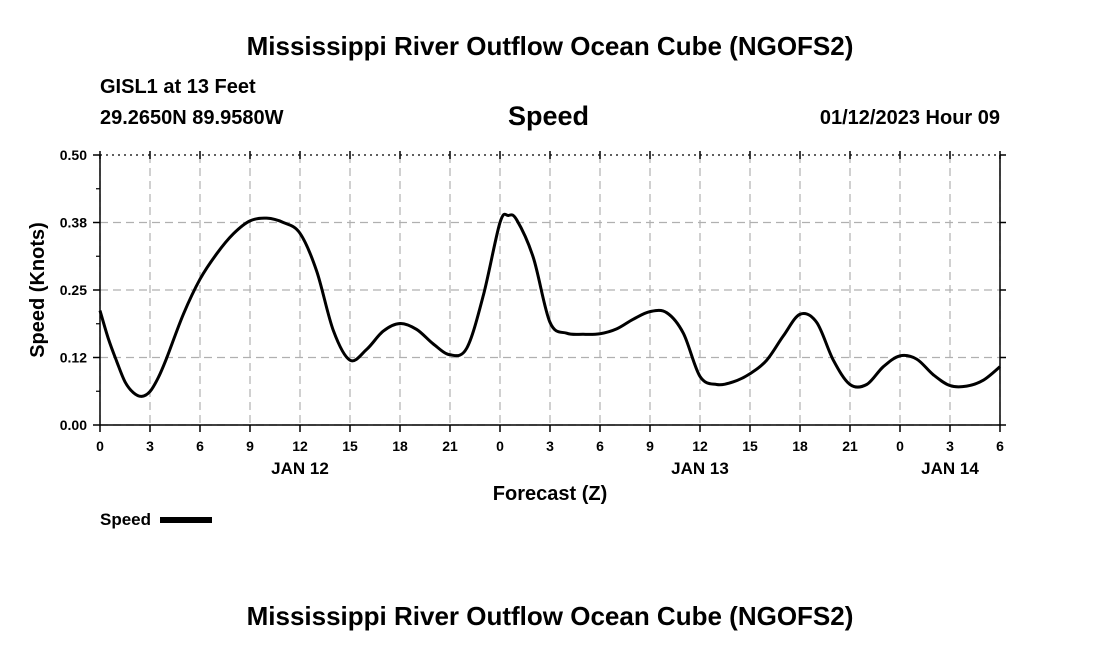 This screenshot has width=1100, height=650. I want to click on legend-swatch-speed, so click(186, 520).